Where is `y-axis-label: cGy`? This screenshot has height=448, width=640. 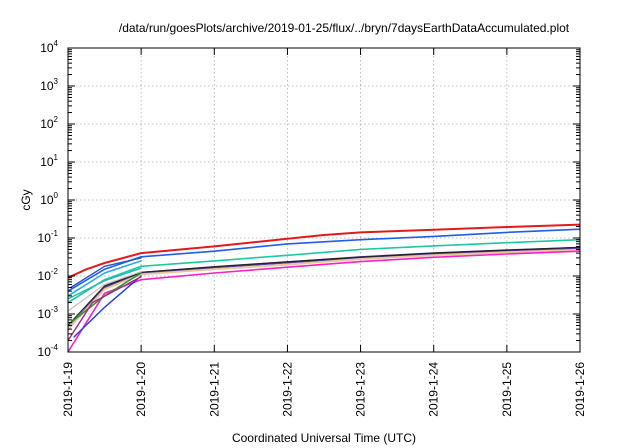
y-axis-label: cGy is located at coordinates (26, 199).